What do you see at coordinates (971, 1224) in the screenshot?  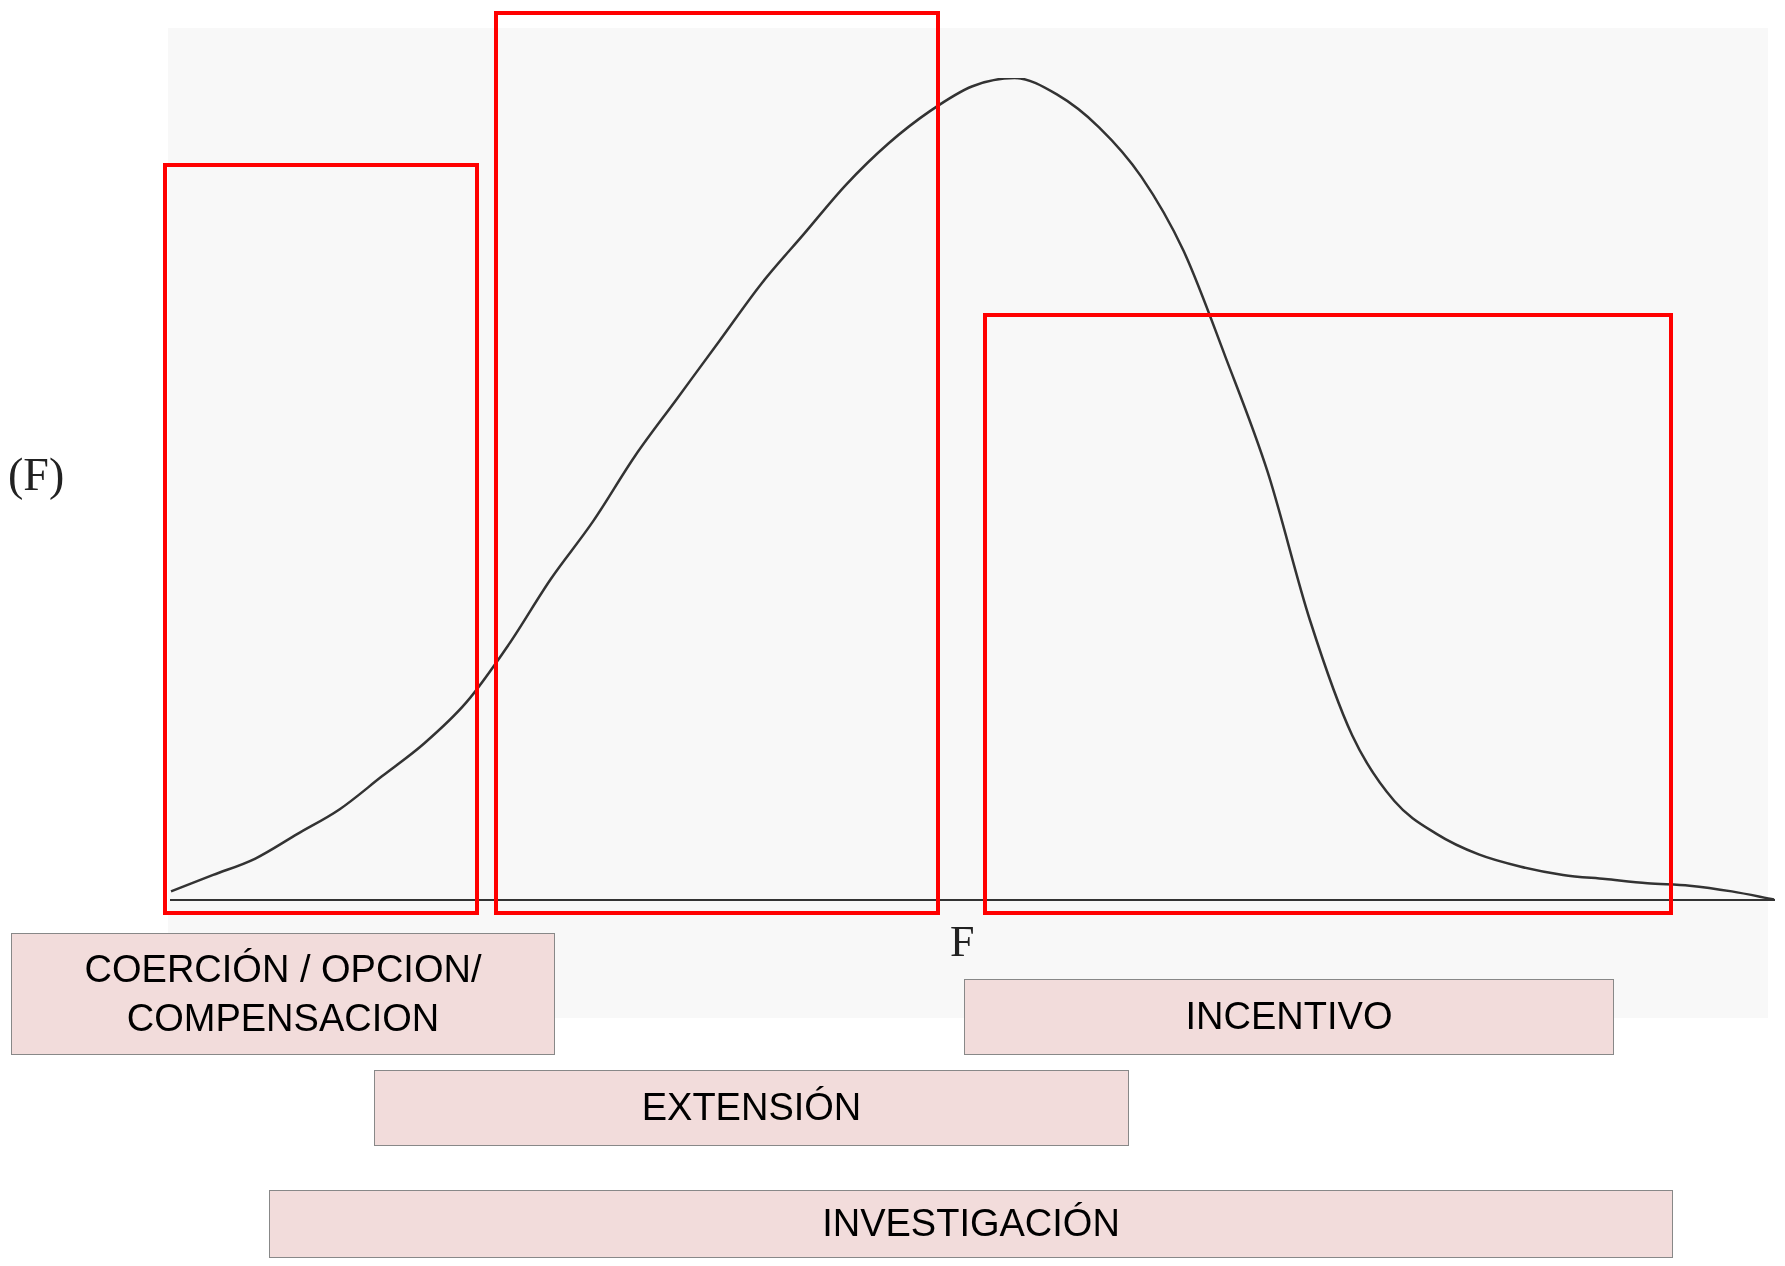 I see `label-panel: INVESTIGACIÓN` at bounding box center [971, 1224].